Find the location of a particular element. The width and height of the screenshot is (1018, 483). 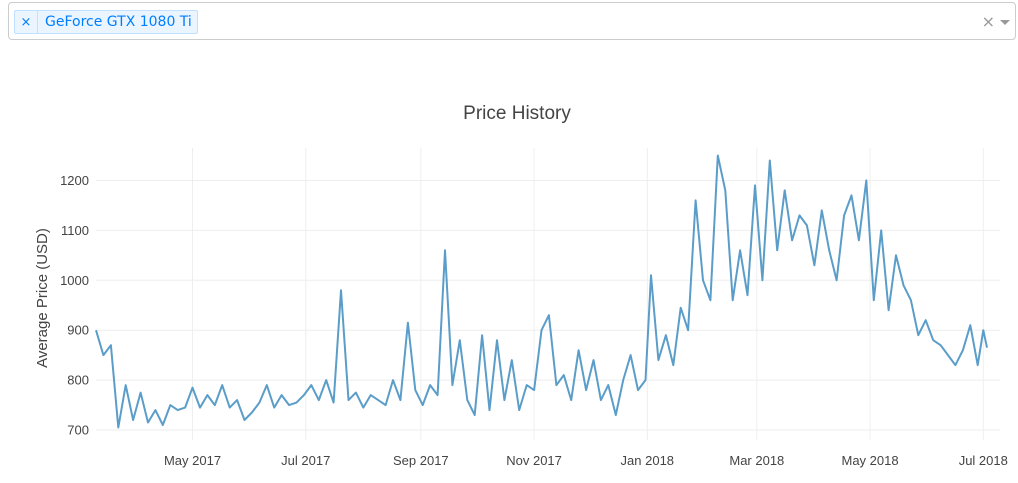

tag-remove-icon: × is located at coordinates (26, 22).